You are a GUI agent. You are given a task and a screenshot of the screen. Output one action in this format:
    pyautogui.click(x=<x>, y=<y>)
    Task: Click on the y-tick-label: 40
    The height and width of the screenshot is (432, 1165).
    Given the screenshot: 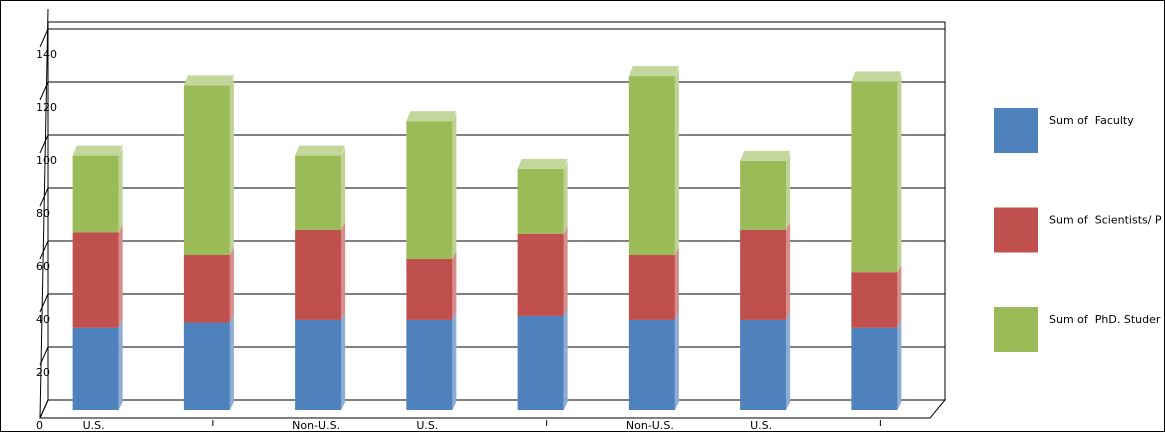 What is the action you would take?
    pyautogui.click(x=43, y=319)
    